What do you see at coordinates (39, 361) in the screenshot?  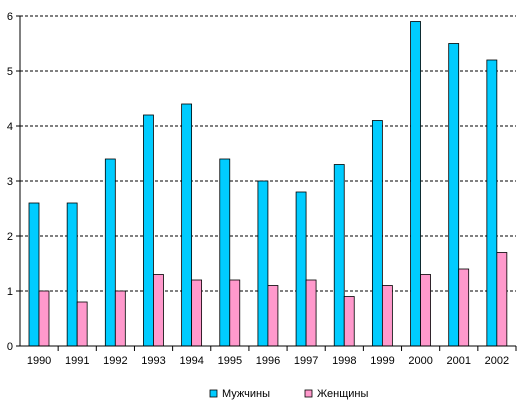 I see `x-tick-label: 1990` at bounding box center [39, 361].